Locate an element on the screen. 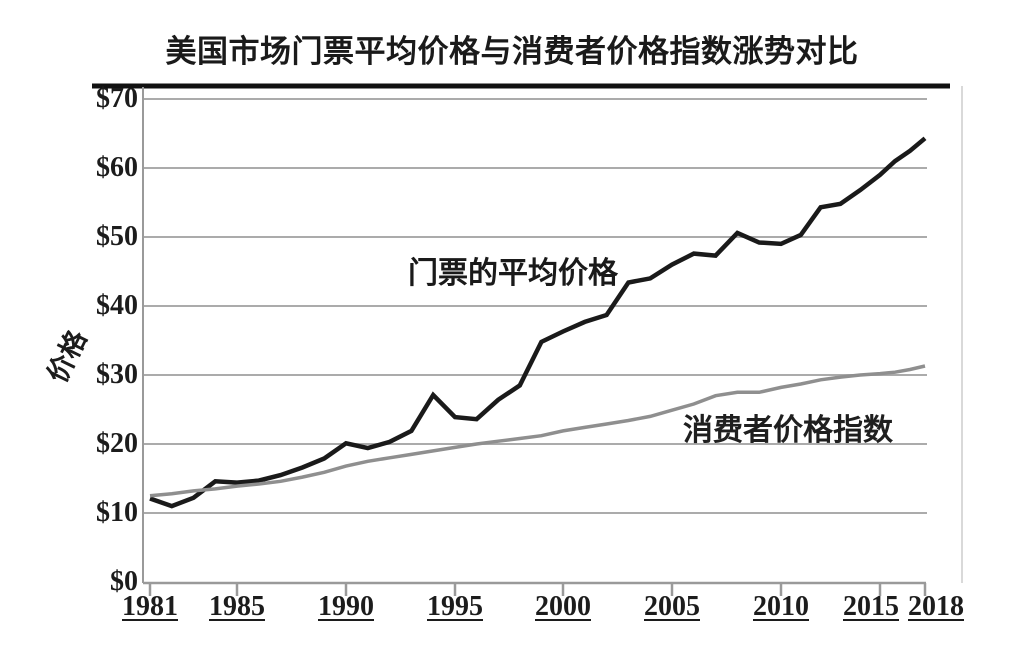 The height and width of the screenshot is (672, 1024). x-tick-label: 2005 is located at coordinates (672, 606).